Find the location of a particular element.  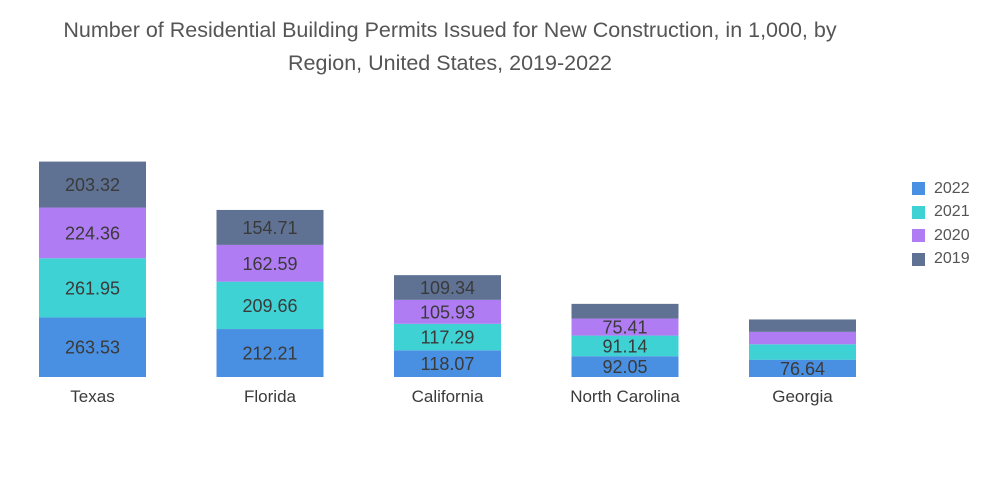

data-label: 109.34 is located at coordinates (447, 288).